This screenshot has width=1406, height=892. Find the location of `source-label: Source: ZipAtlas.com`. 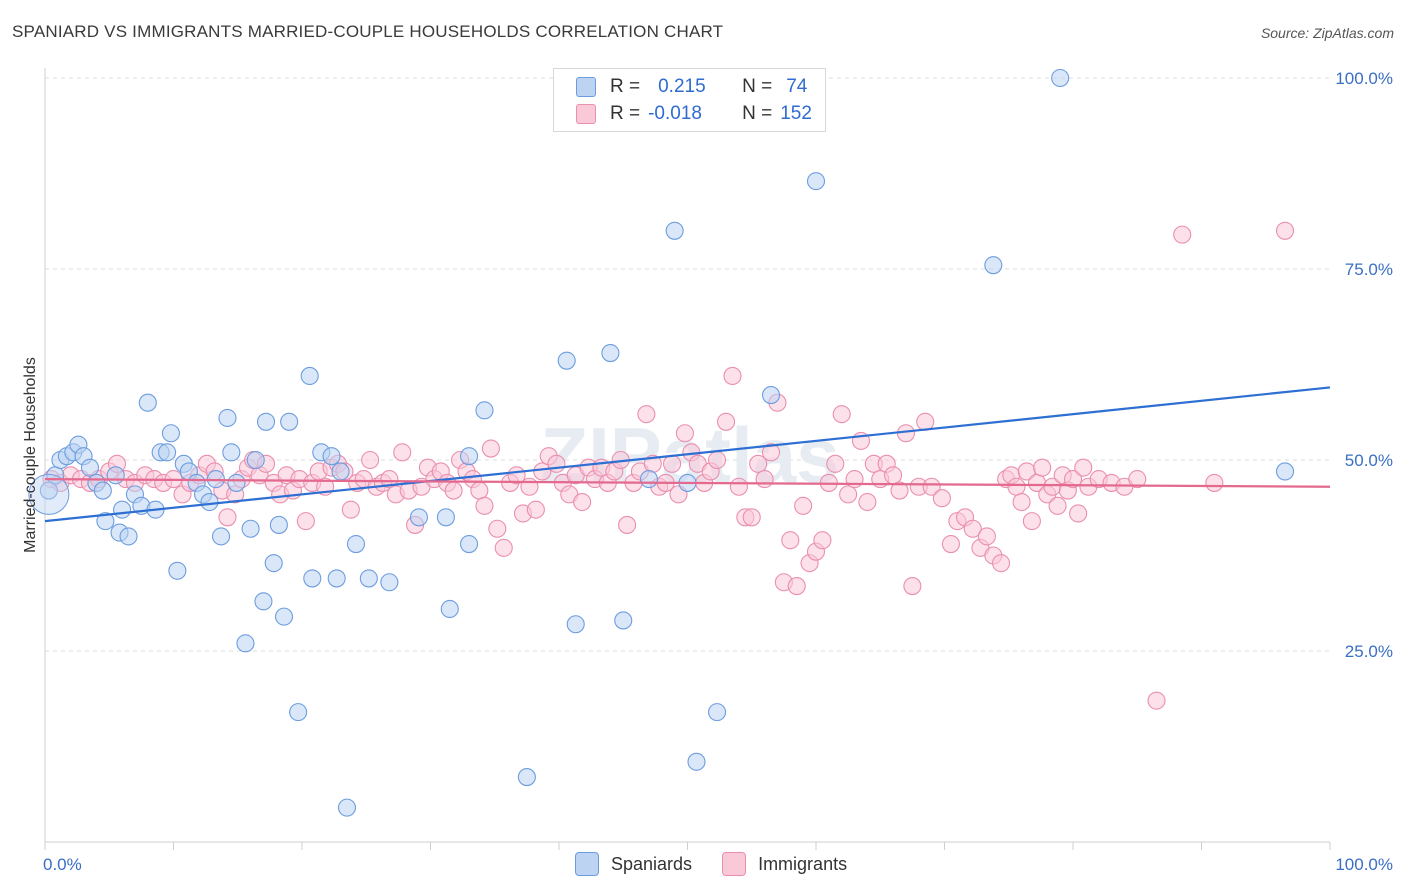

source-label: Source: ZipAtlas.com is located at coordinates (1327, 33).